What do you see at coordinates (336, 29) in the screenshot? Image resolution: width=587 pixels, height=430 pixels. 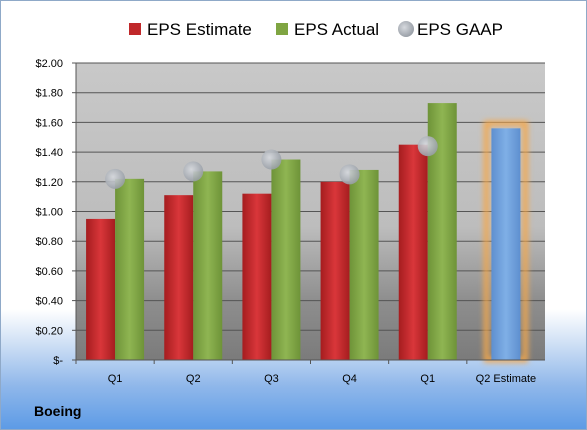 I see `legend-label: EPS Actual` at bounding box center [336, 29].